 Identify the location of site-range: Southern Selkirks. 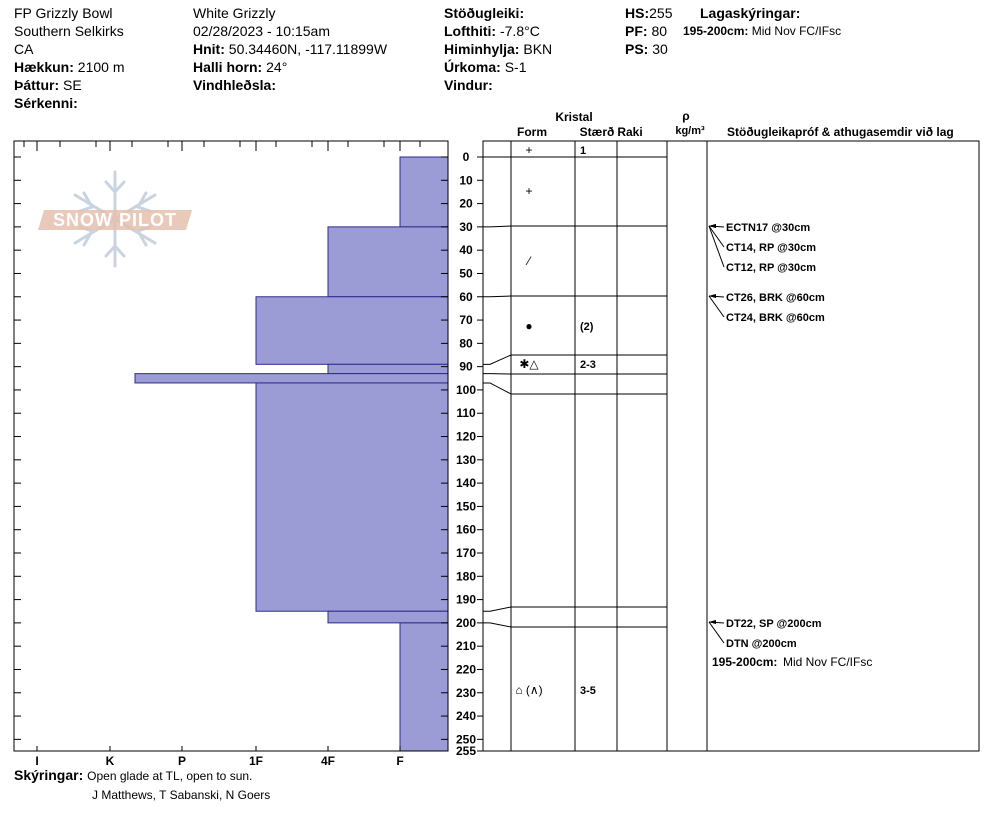
(69, 31).